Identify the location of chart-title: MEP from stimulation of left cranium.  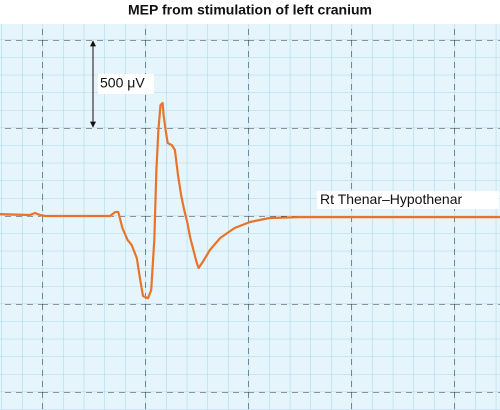
(250, 10).